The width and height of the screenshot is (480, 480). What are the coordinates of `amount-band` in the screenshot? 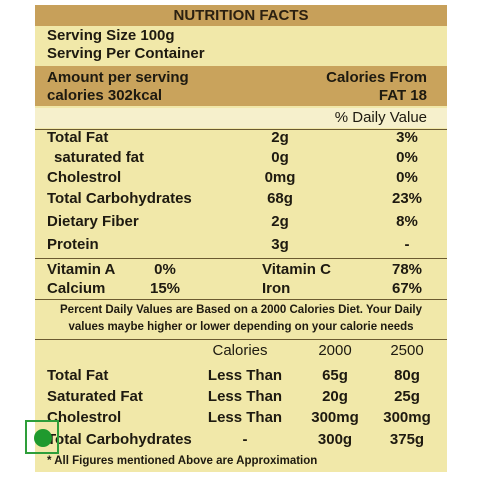 It's located at (241, 86).